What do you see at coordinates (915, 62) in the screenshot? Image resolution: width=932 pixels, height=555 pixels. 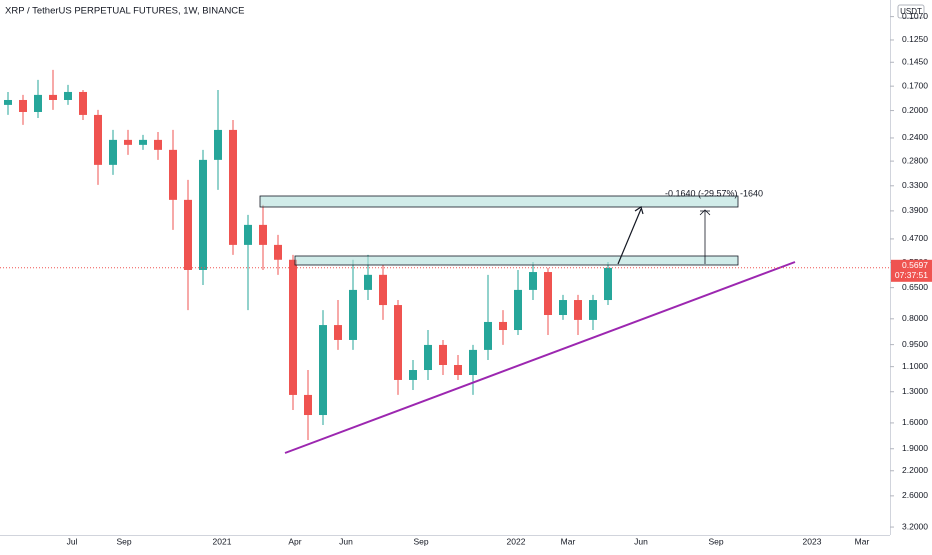 I see `y-tick-label: 0.1450` at bounding box center [915, 62].